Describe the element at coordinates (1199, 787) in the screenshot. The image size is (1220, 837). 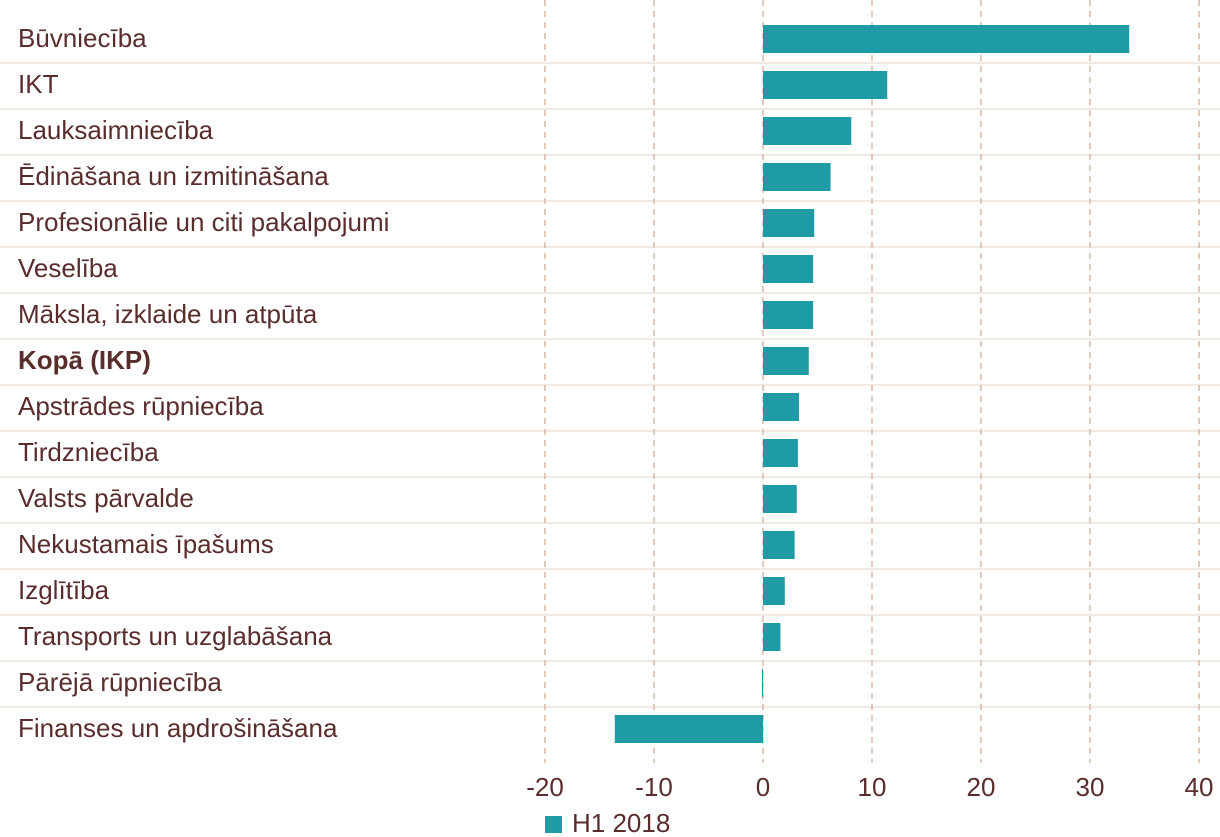
I see `x-tick-label: 40` at that location.